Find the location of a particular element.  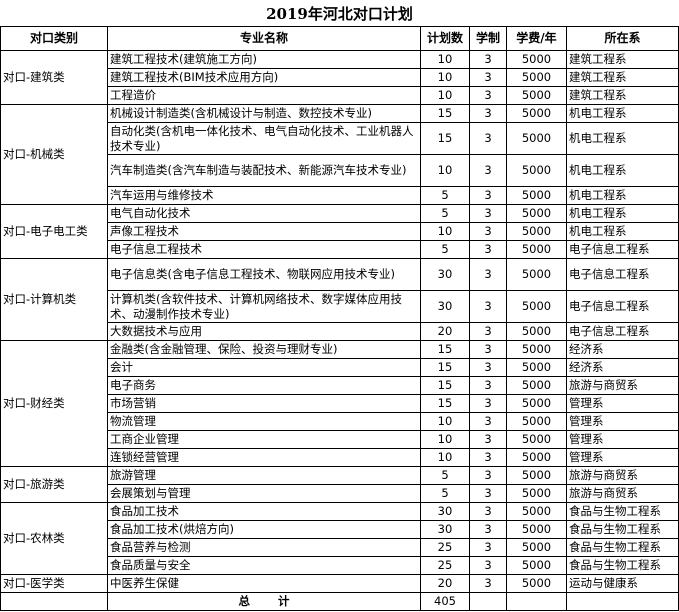

table-row: 对口-医学类 中医养生保健 20 3 5000 运动与健康系 is located at coordinates (339, 583).